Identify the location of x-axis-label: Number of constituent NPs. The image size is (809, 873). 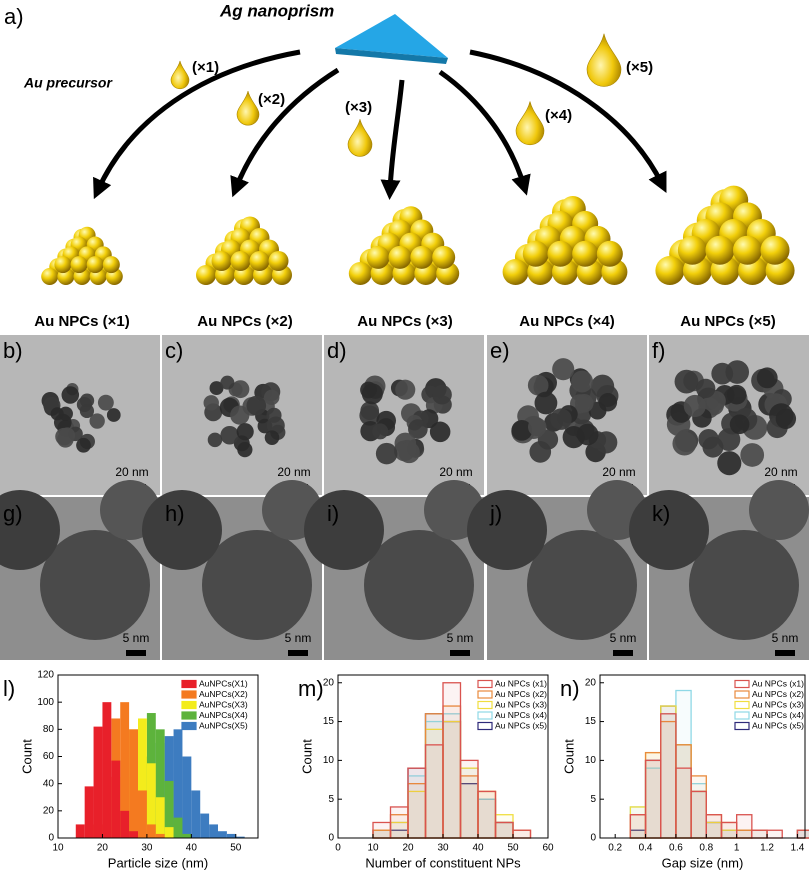
(443, 862).